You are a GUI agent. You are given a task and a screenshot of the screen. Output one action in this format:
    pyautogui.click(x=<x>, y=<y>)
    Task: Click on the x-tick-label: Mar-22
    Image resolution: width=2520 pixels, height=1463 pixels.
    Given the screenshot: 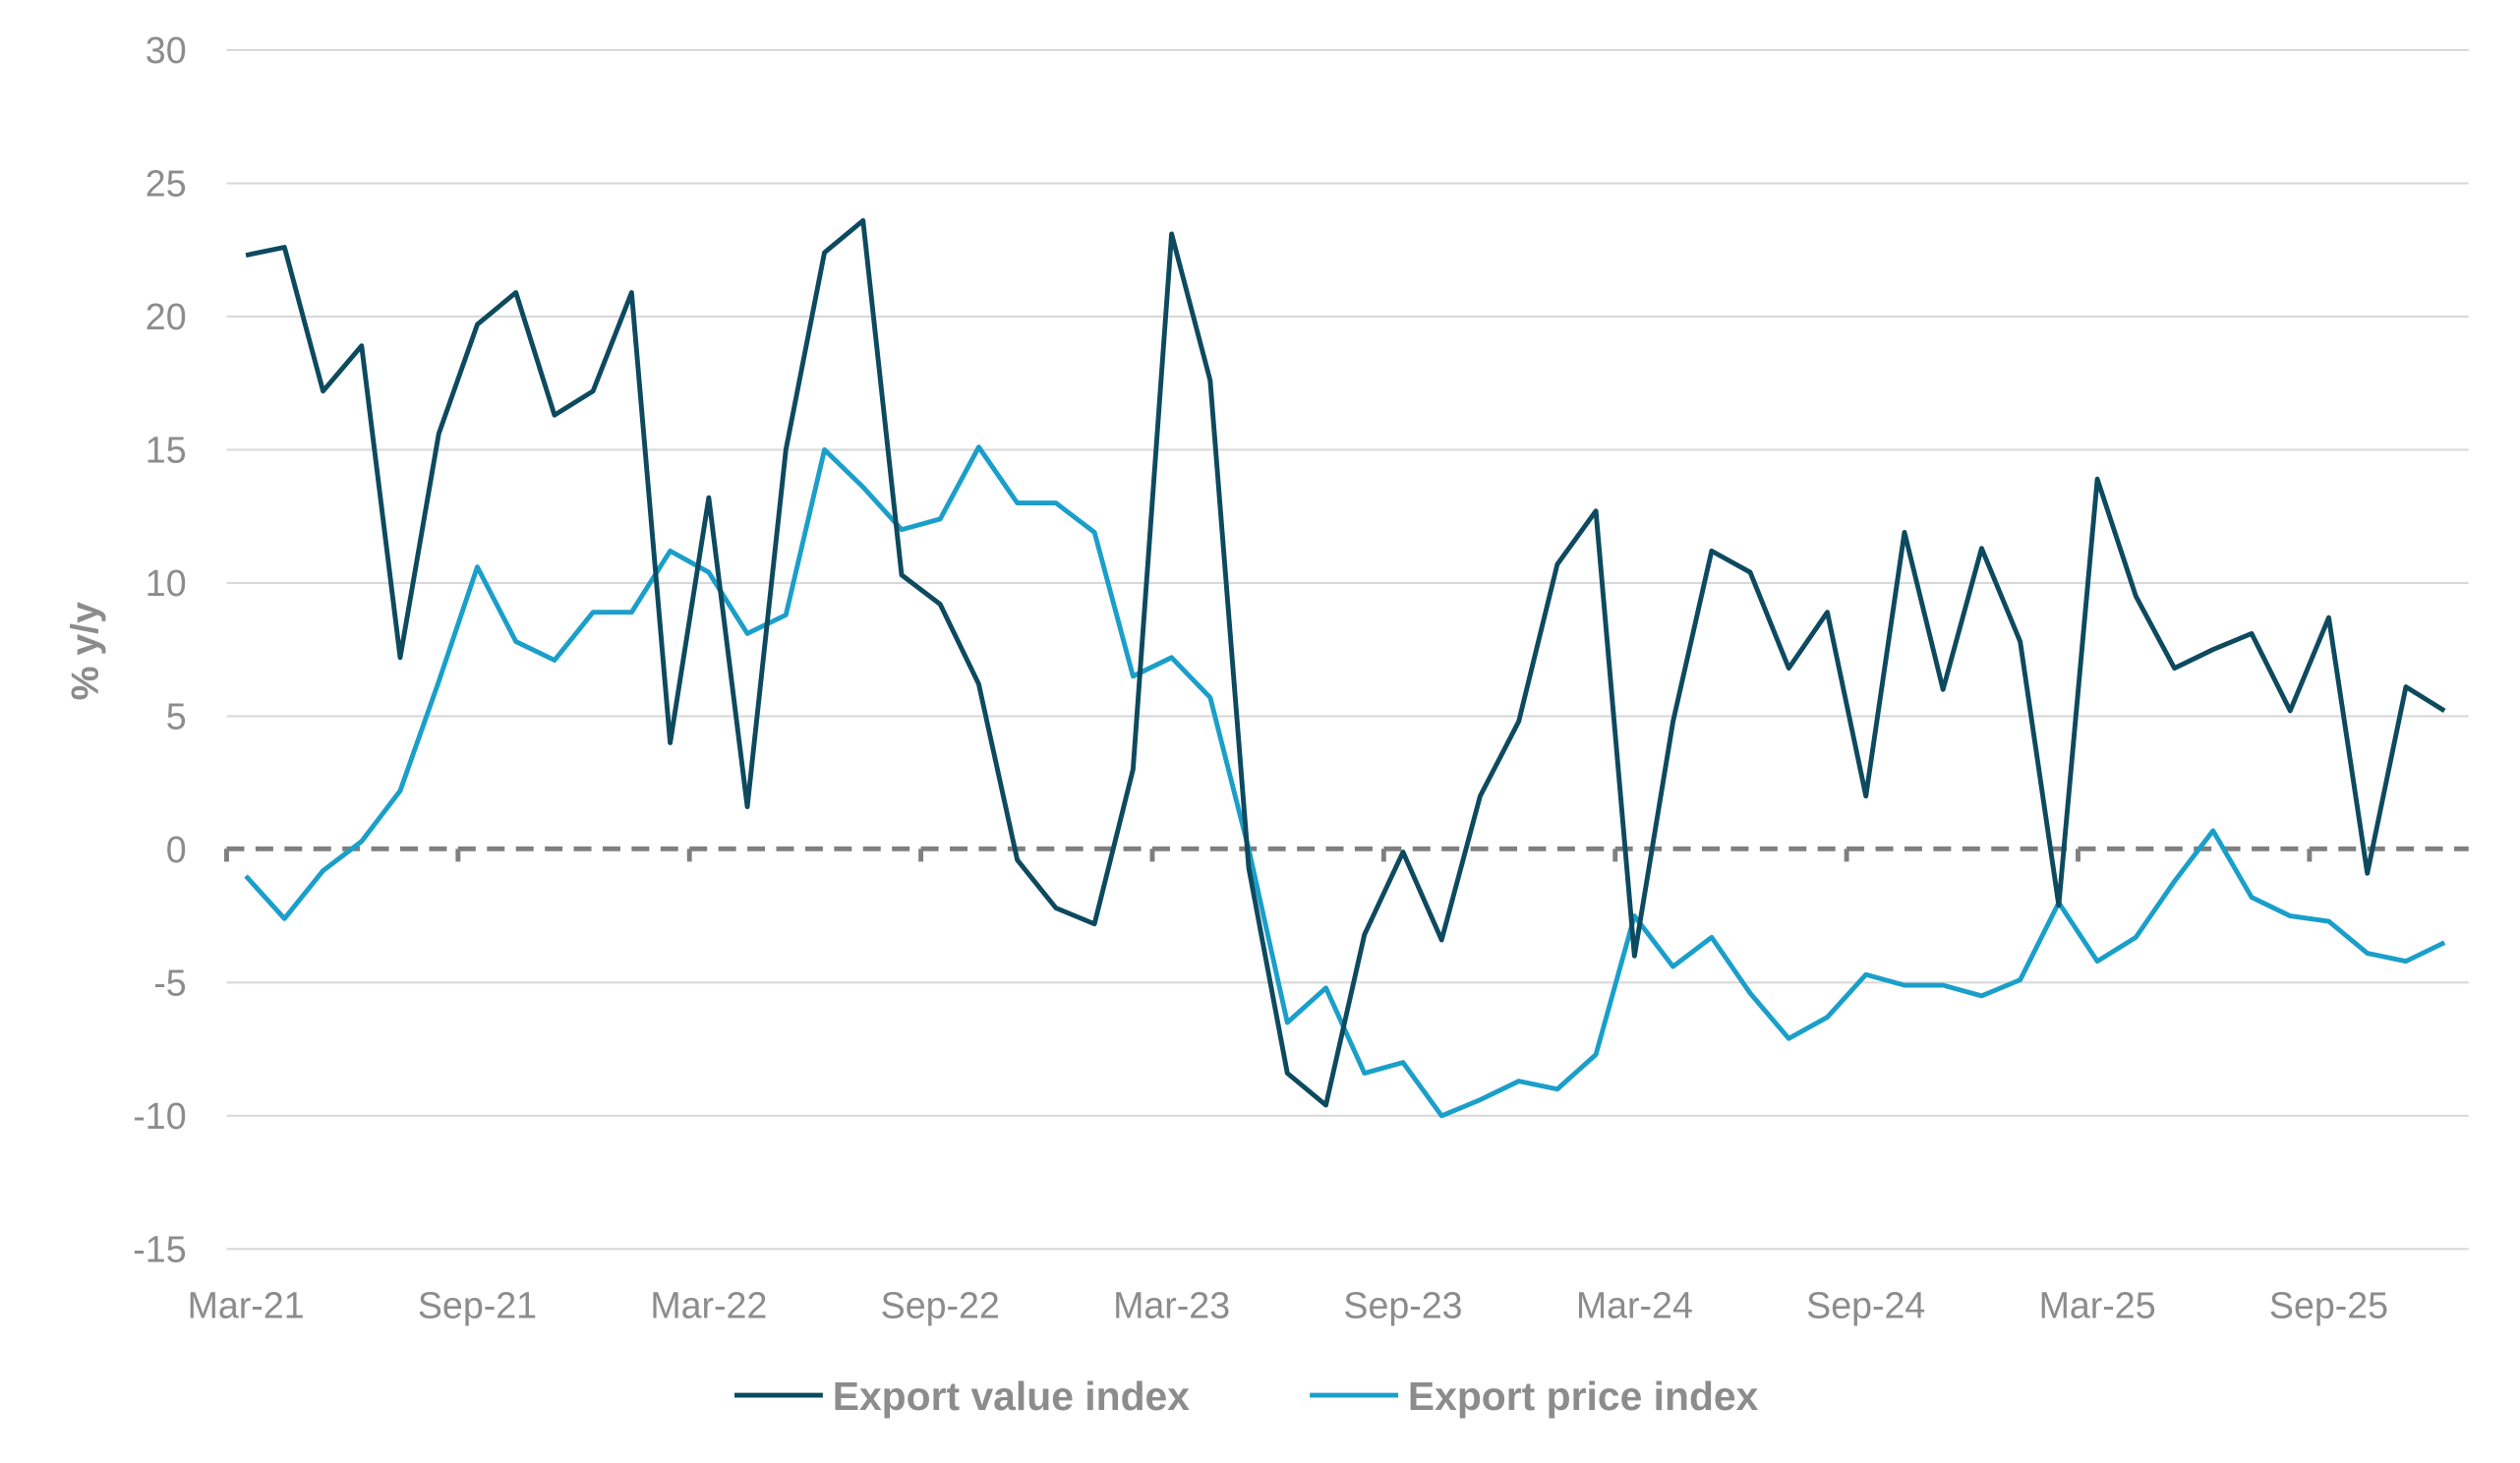 What is the action you would take?
    pyautogui.click(x=708, y=1306)
    